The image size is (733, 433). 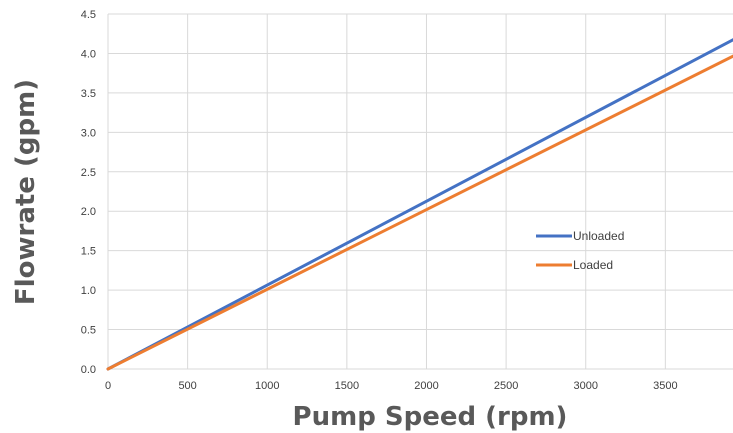 I want to click on x-tick-label: 2000, so click(x=426, y=386).